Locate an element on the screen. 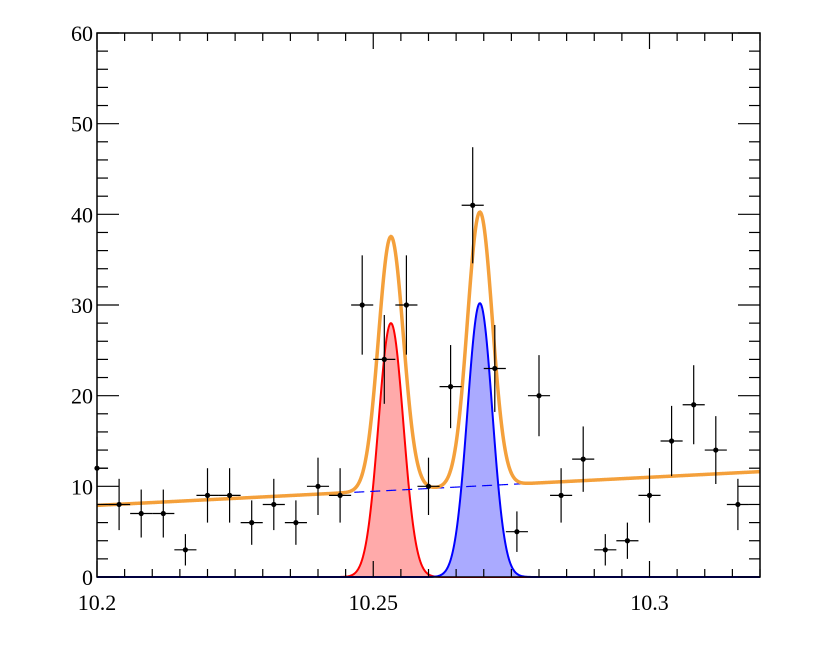 The height and width of the screenshot is (655, 817). x-tick-label: 10.25 is located at coordinates (374, 602).